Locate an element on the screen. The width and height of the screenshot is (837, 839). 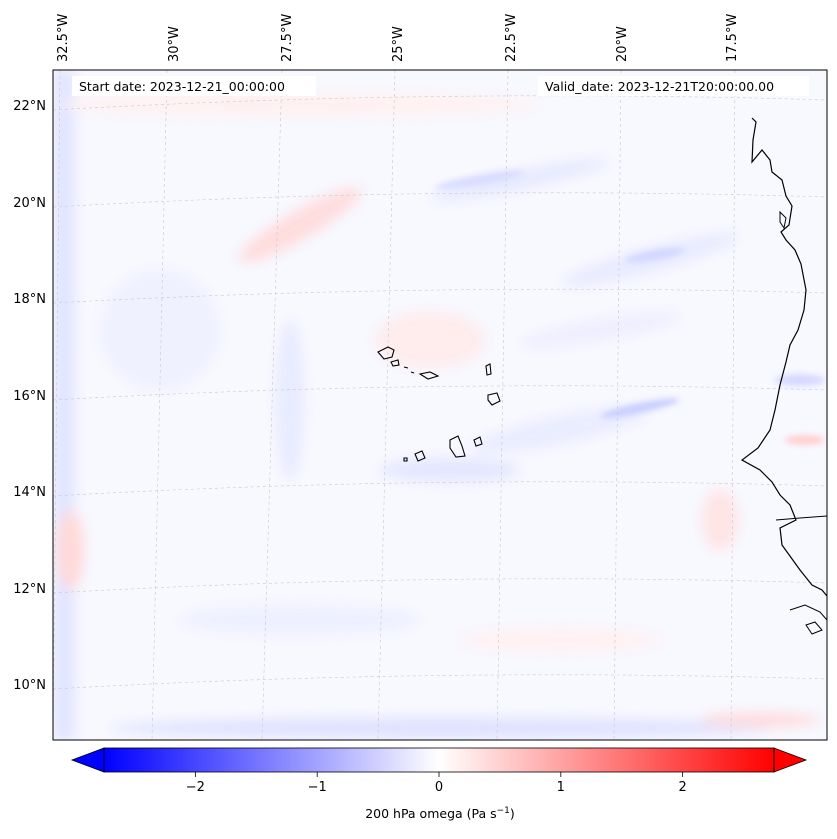
colorbar-label-text: 200 hPa omega (Pa s is located at coordinates (431, 814).